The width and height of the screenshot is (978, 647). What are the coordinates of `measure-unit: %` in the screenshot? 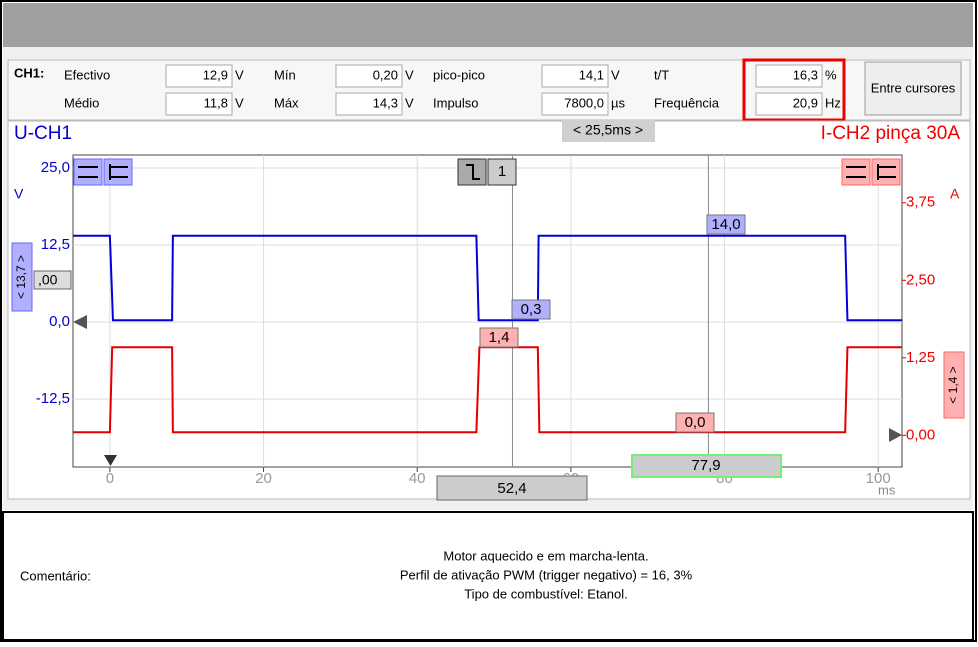 It's located at (831, 74).